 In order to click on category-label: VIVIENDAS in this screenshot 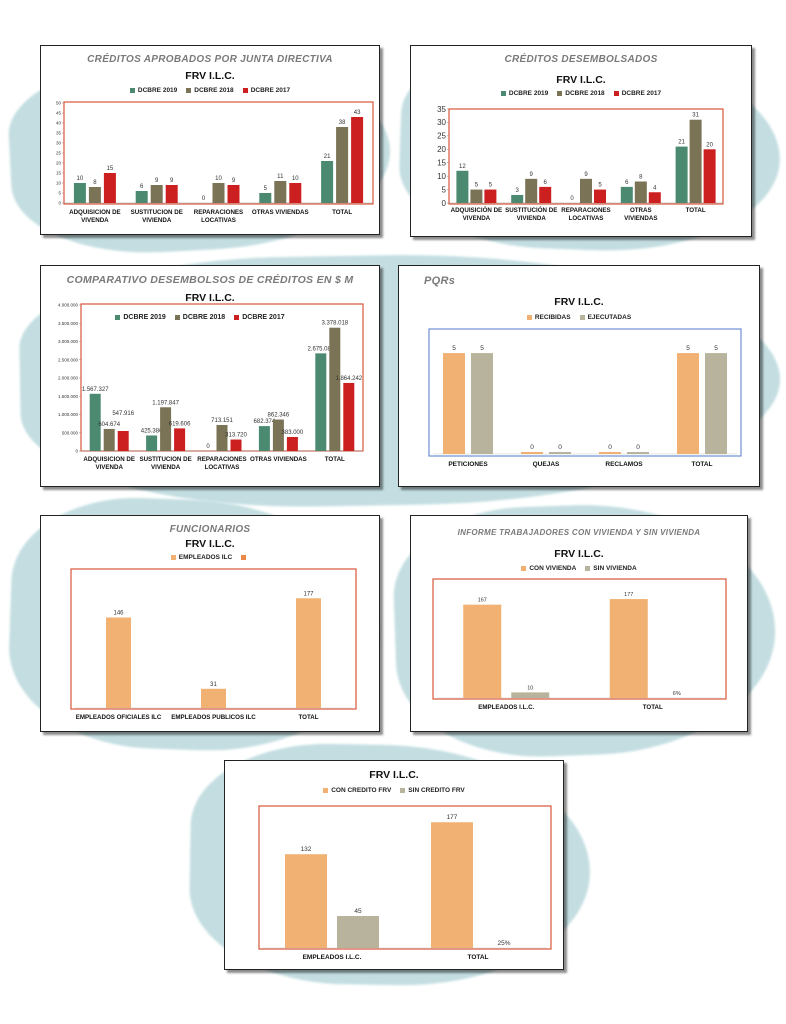, I will do `click(640, 218)`.